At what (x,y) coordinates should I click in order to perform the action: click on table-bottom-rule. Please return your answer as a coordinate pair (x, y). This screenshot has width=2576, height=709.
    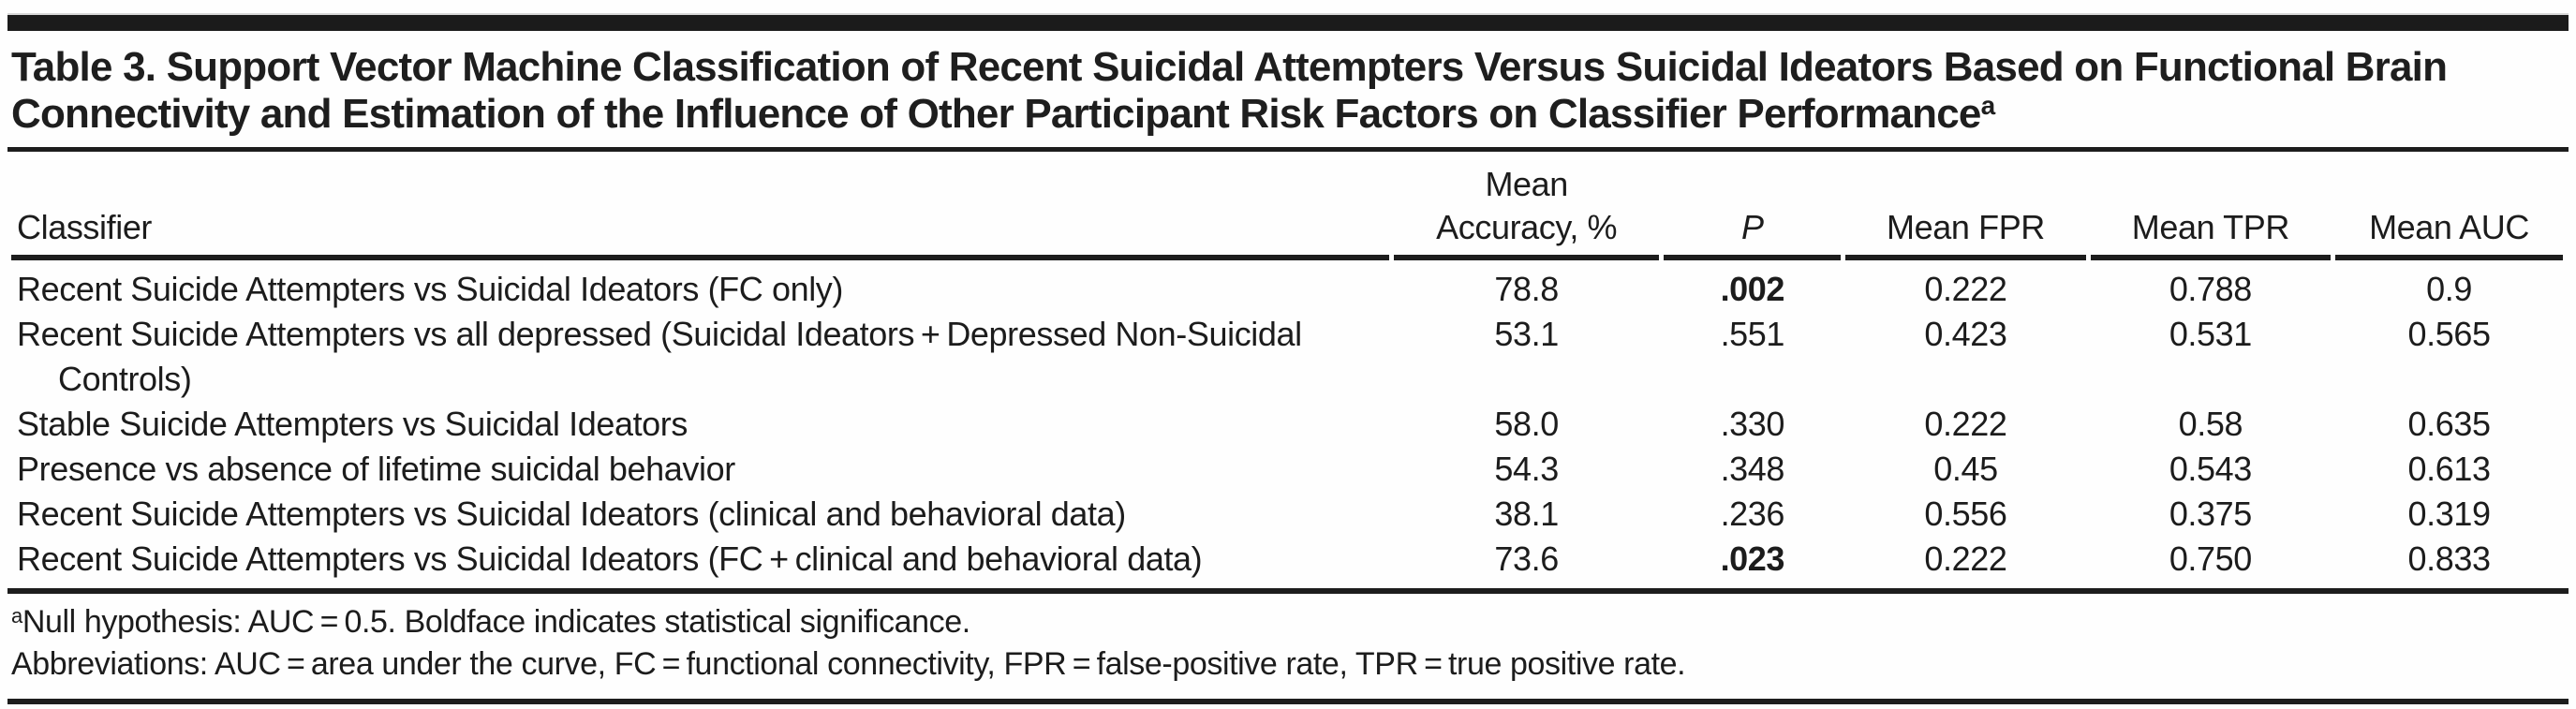
    Looking at the image, I should click on (1288, 591).